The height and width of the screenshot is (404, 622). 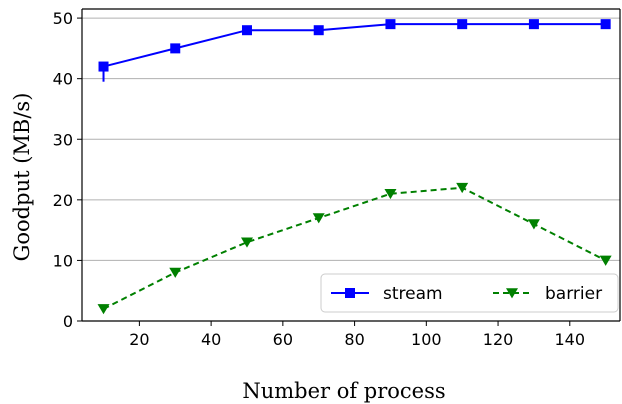 What do you see at coordinates (573, 294) in the screenshot?
I see `legend-label-barrier: barrier` at bounding box center [573, 294].